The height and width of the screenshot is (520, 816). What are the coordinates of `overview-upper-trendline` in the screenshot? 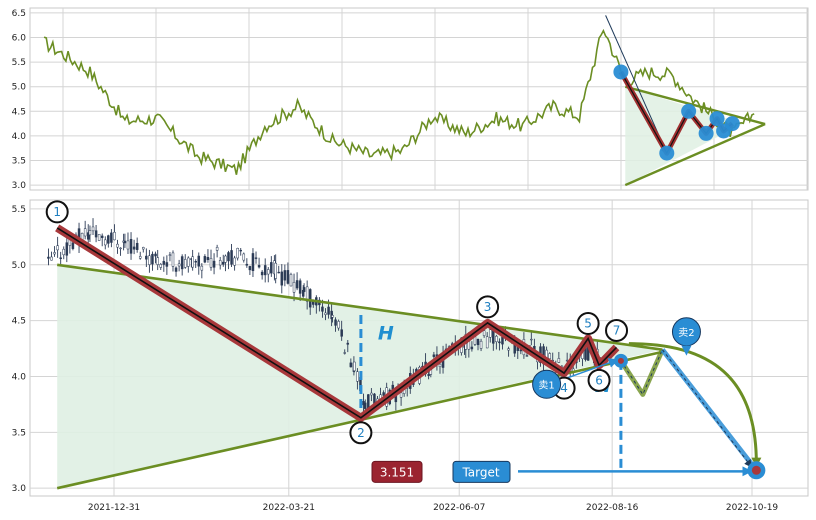 It's located at (695, 105).